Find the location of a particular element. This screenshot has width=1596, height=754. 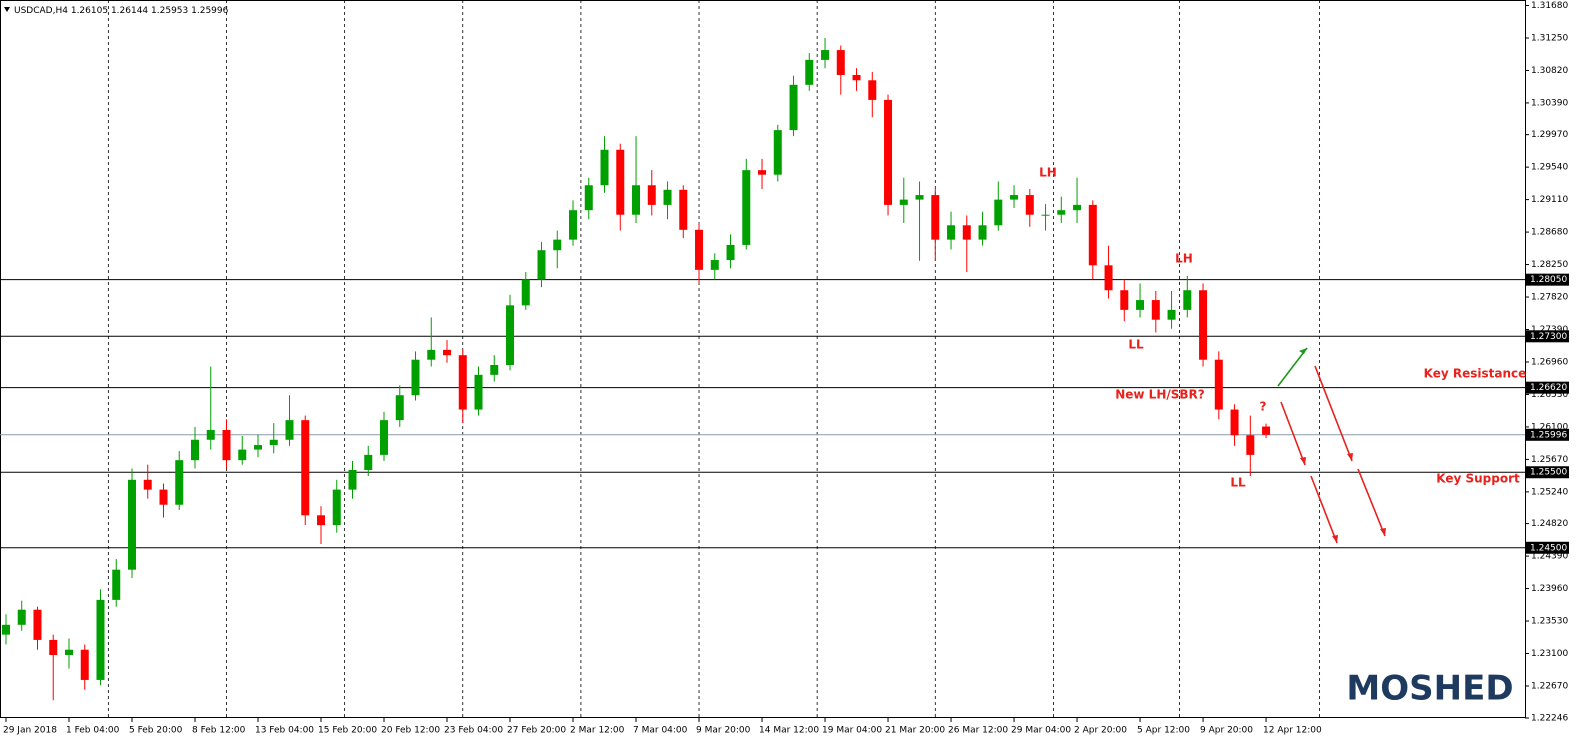

level-label: 1.26620 is located at coordinates (1548, 388).